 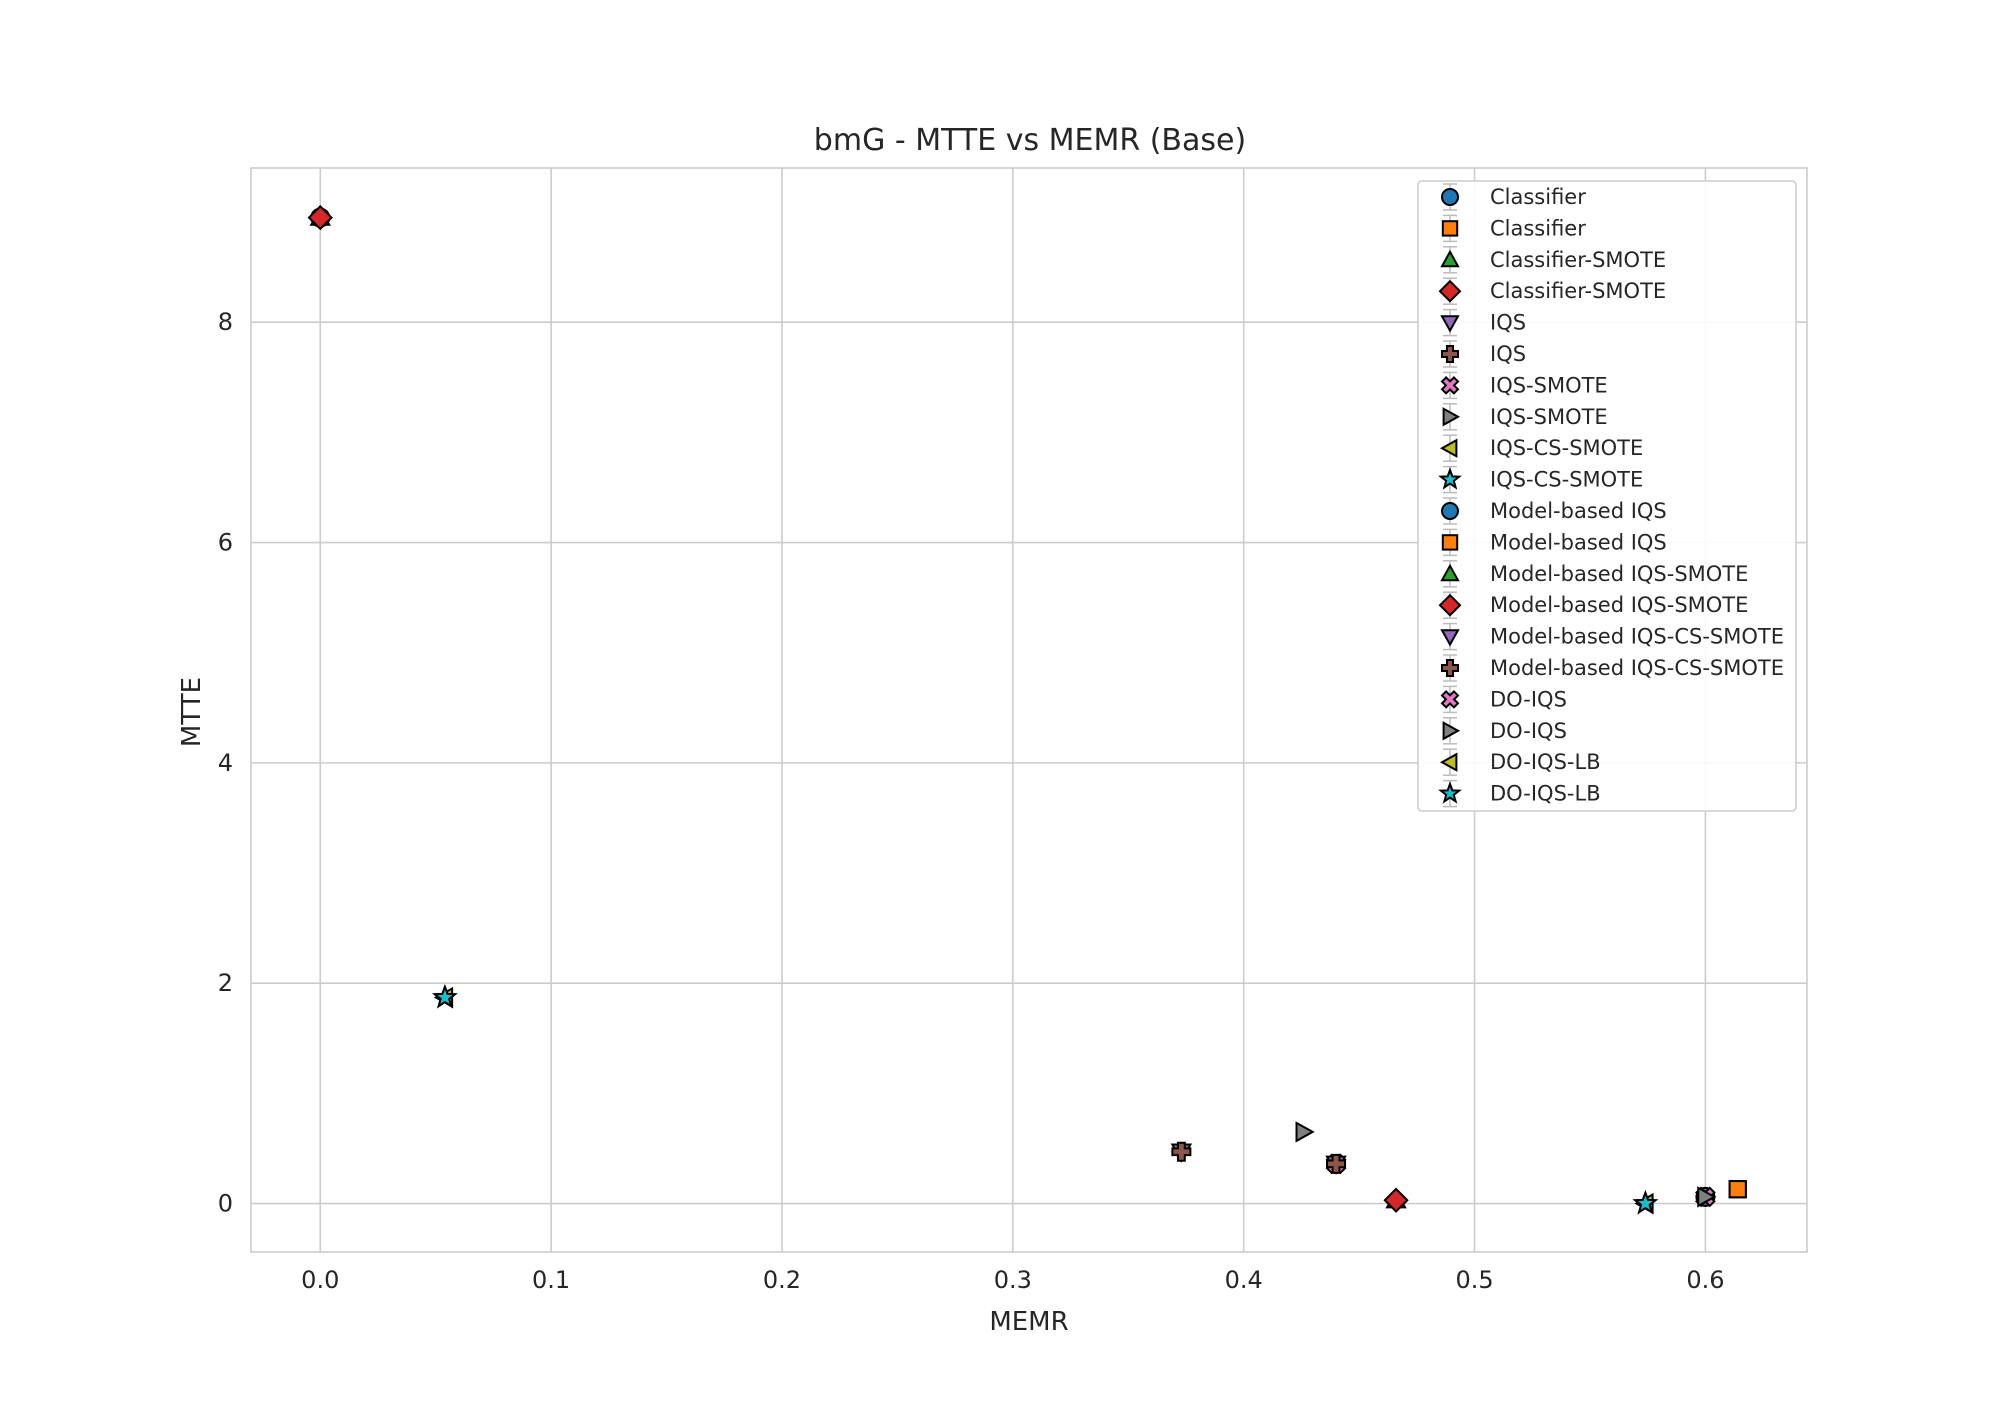 I want to click on y-tick-label: 4, so click(x=225, y=763).